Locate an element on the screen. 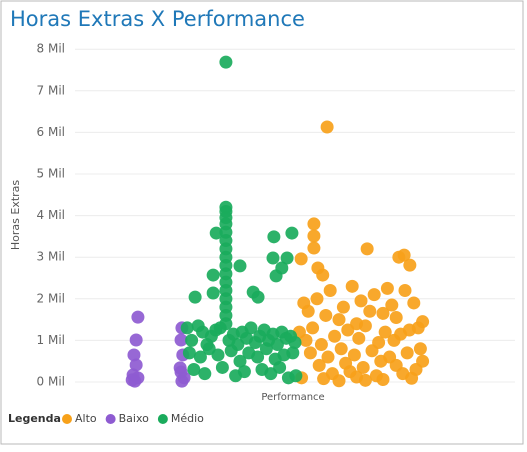 Image resolution: width=527 pixels, height=452 pixels. y-axis-title: Horas Extras is located at coordinates (15, 215).